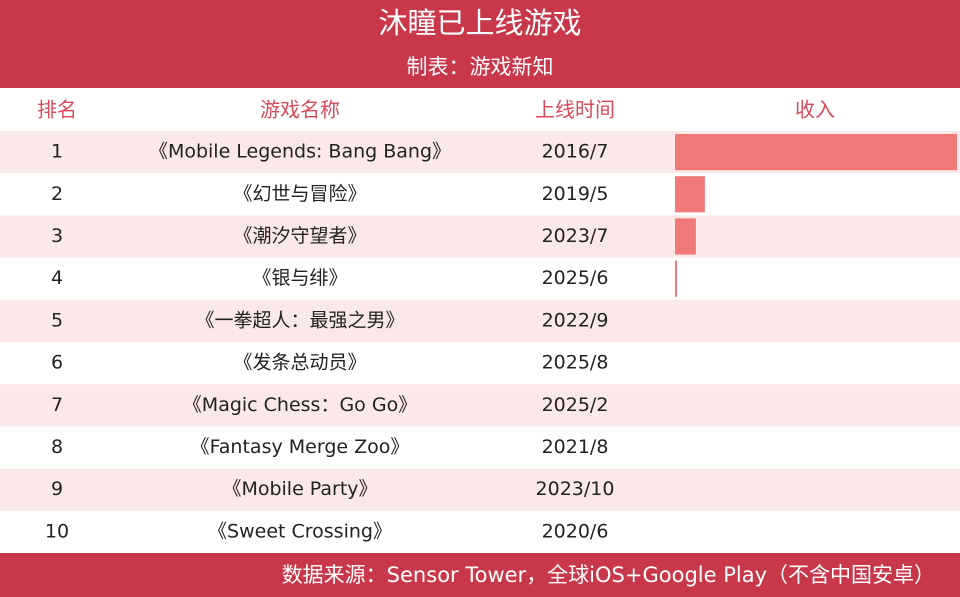 The width and height of the screenshot is (960, 597). I want to click on cell: 《发条总动员》, so click(299, 363).